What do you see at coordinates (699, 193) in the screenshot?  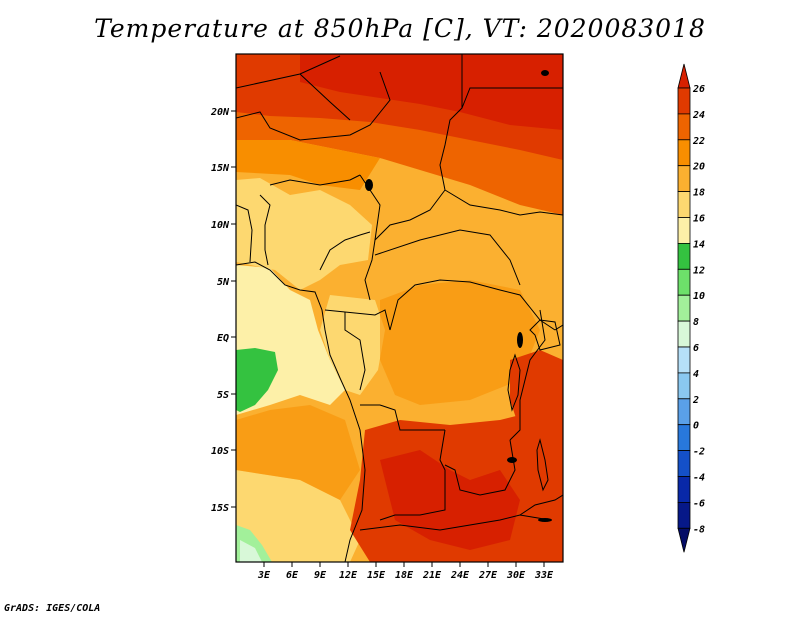 I see `colorbar-label: 18` at bounding box center [699, 193].